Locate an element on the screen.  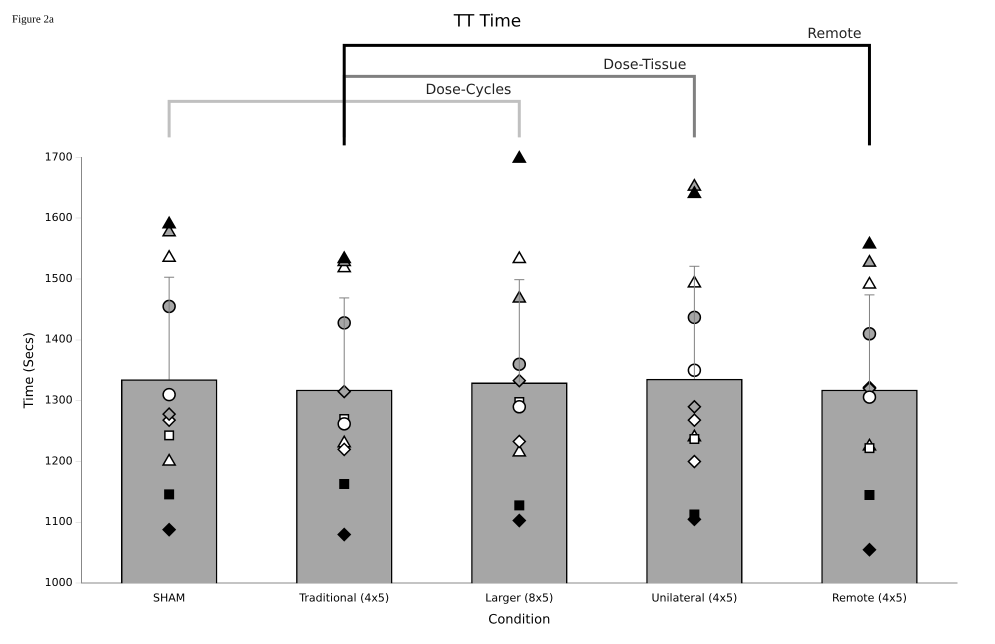
text: Remote is located at coordinates (834, 34).